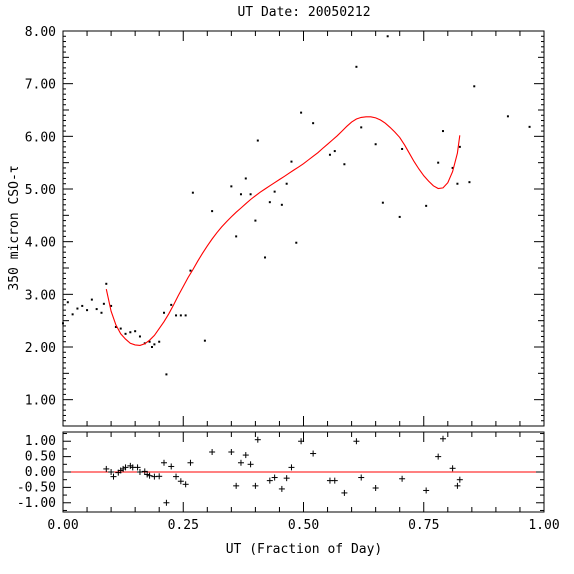  I want to click on residual-y-tick-label: -1.00, so click(36, 503).